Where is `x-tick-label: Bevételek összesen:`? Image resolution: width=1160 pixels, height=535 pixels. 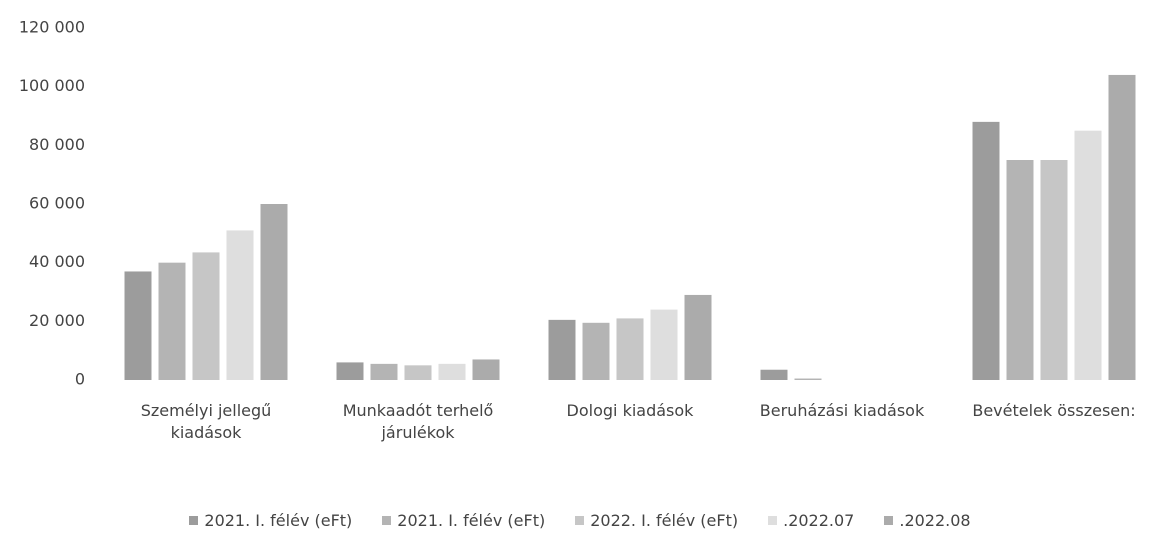
x-tick-label: Bevételek összesen: is located at coordinates (1054, 410).